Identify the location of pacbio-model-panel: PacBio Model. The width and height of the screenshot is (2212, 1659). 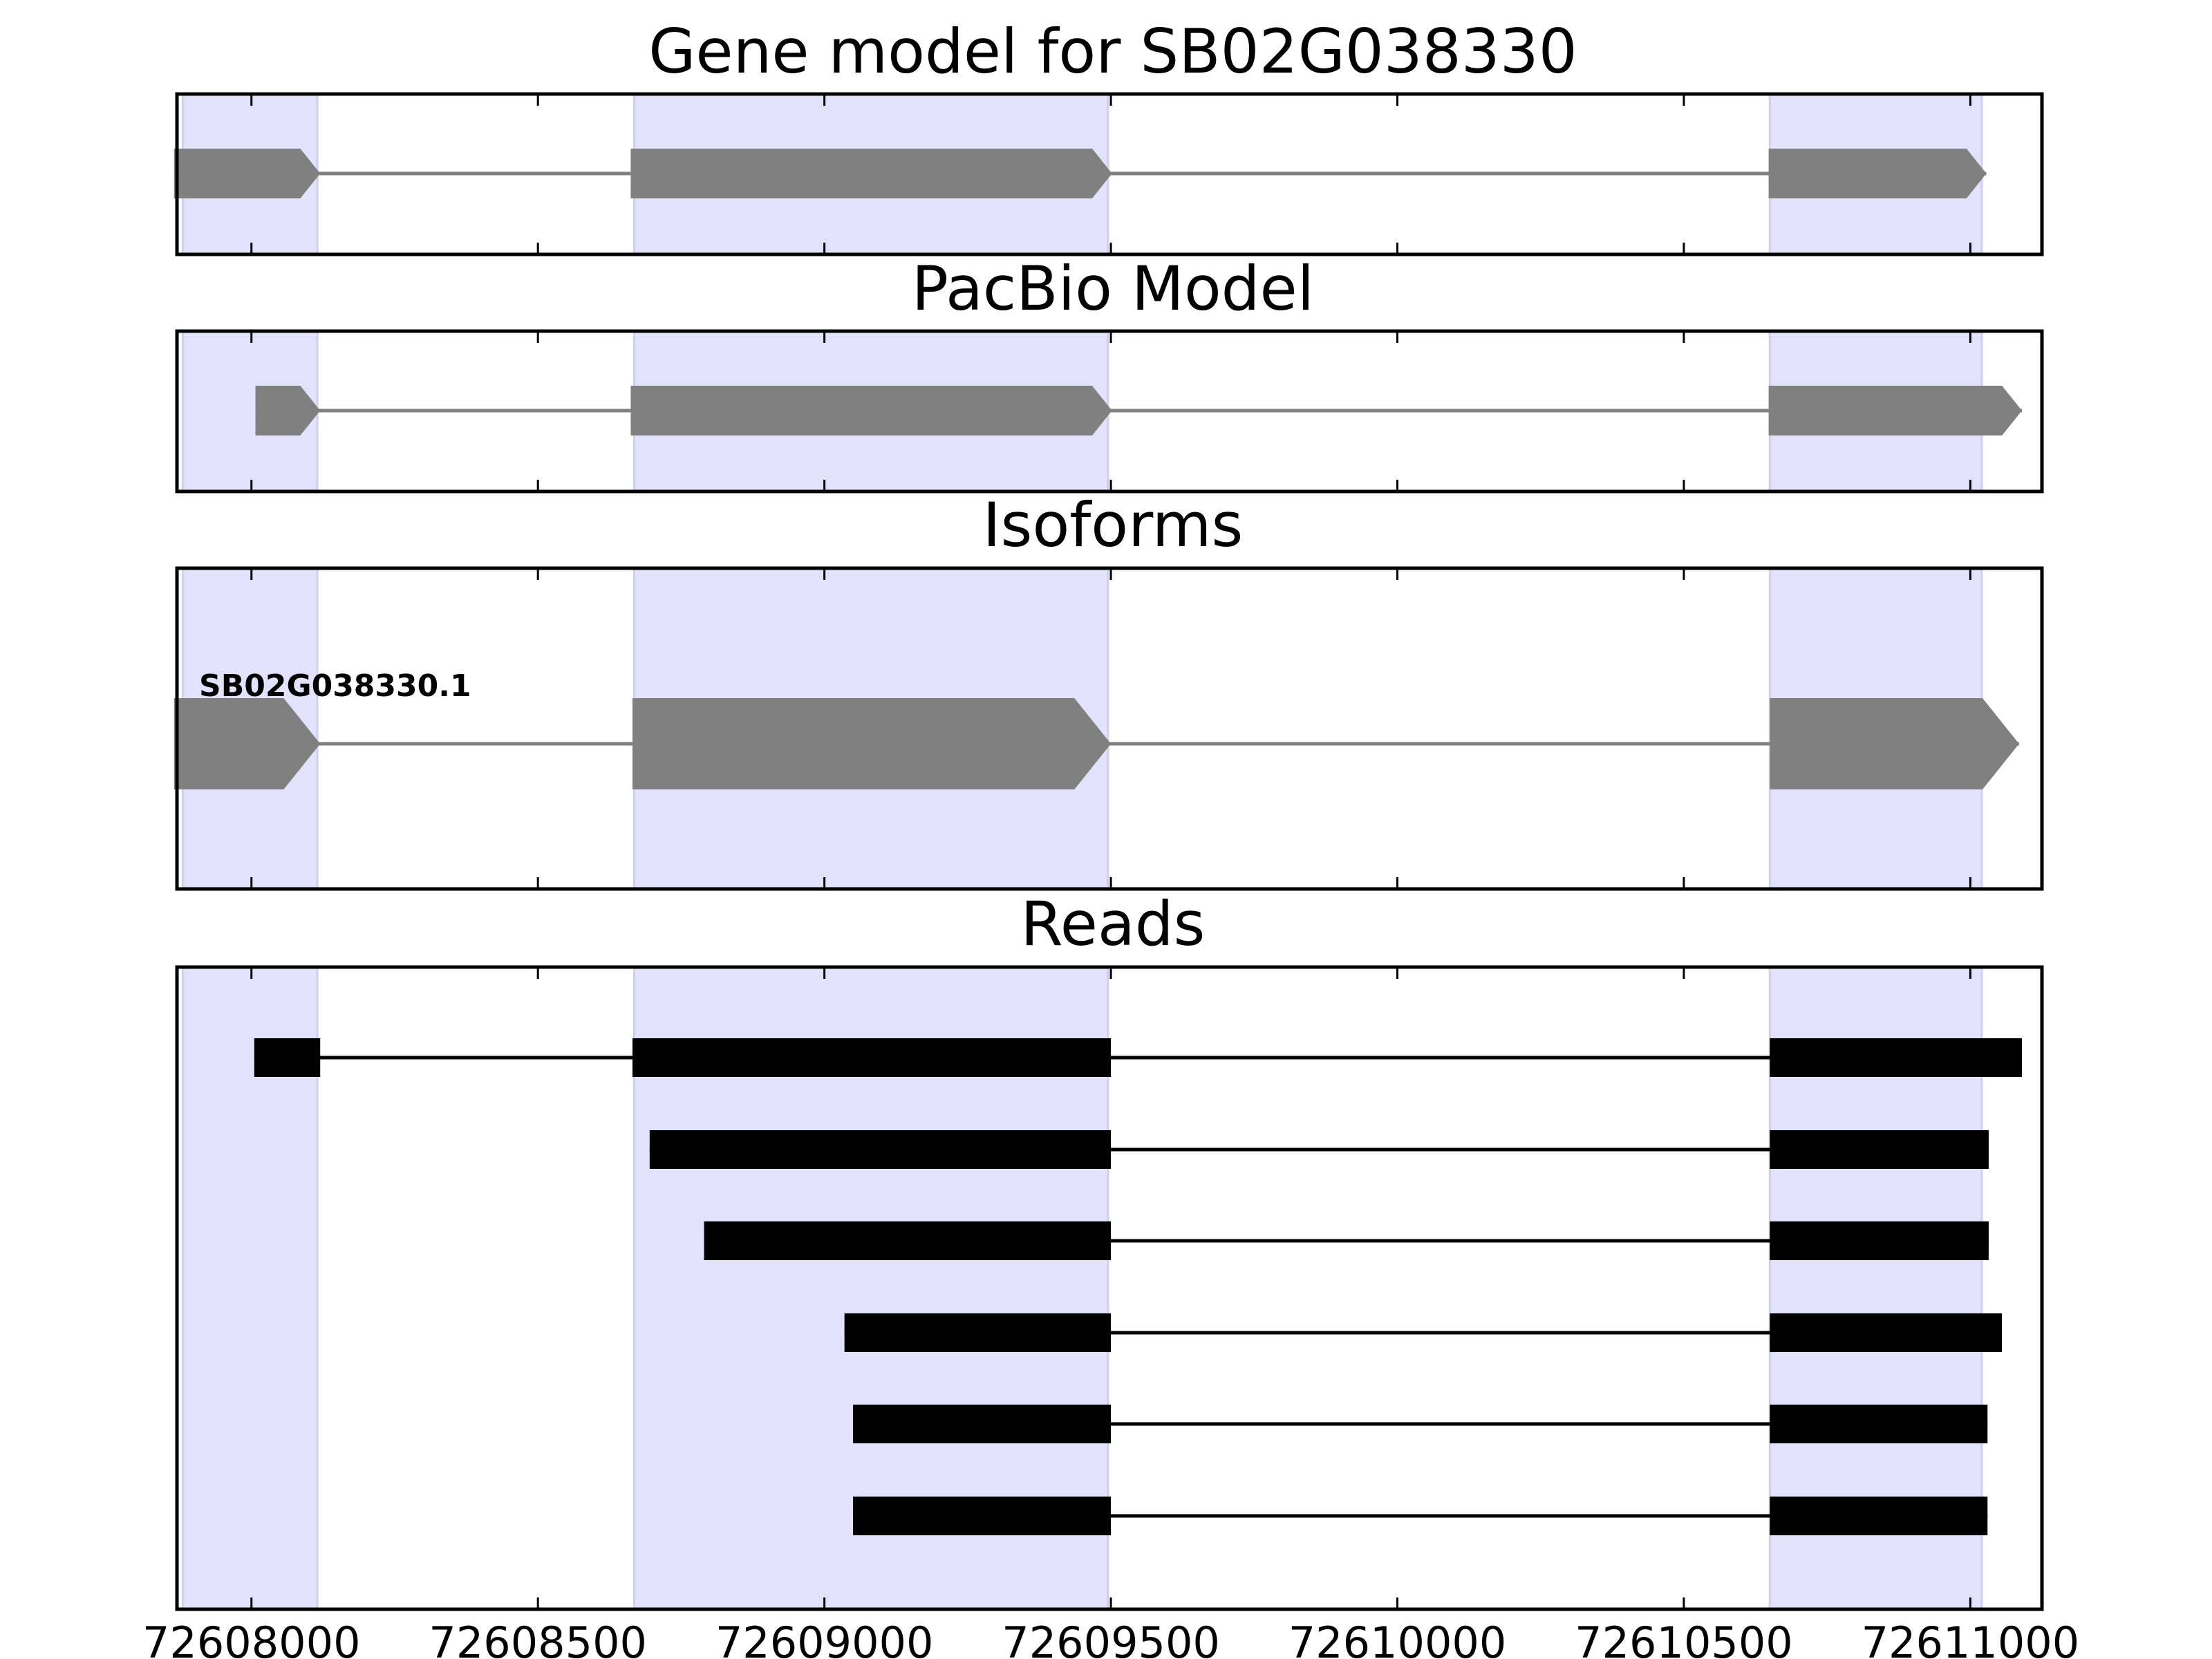
(1110, 373).